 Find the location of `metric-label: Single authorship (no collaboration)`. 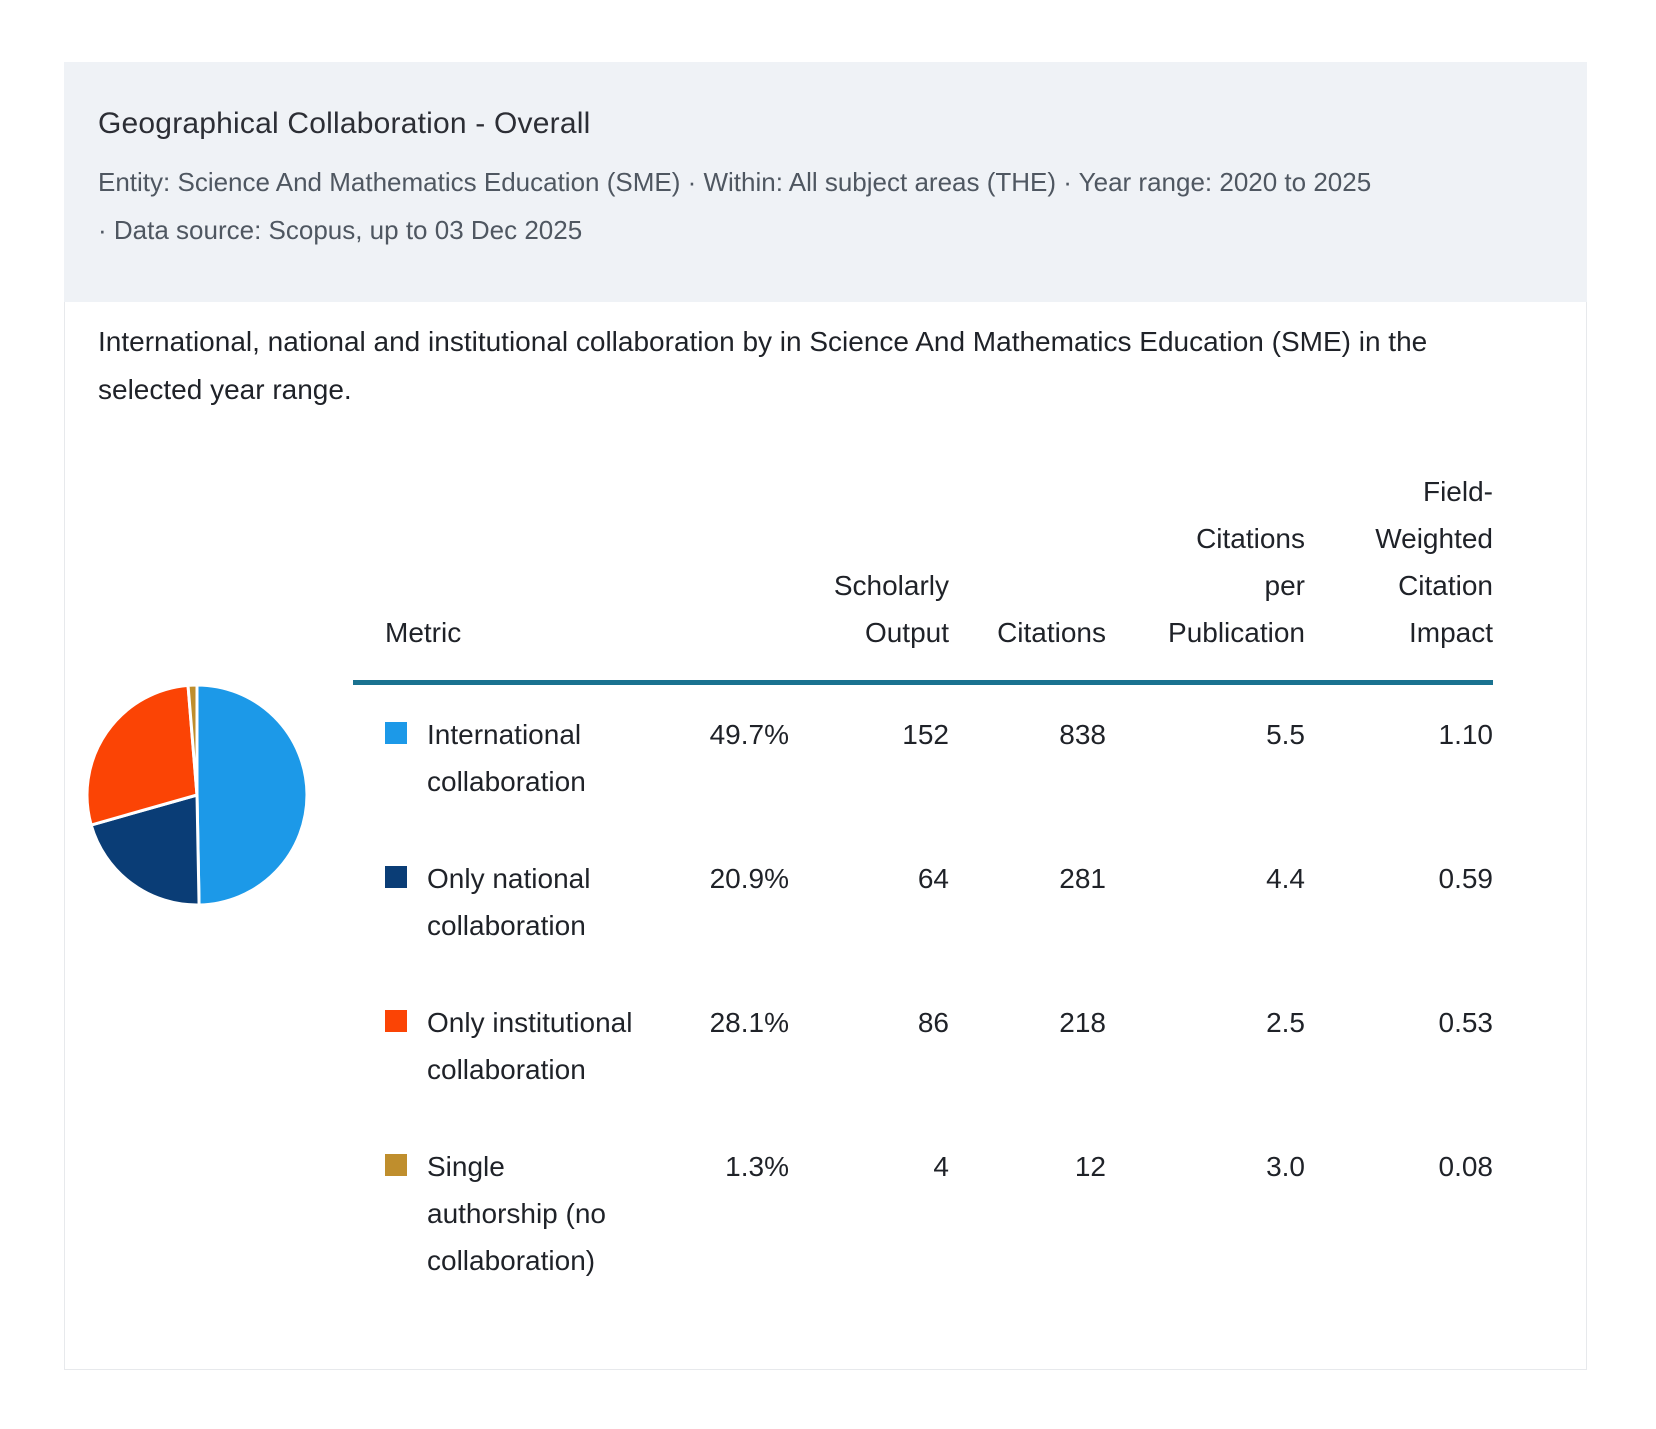

metric-label: Single authorship (no collaboration) is located at coordinates (517, 1213).